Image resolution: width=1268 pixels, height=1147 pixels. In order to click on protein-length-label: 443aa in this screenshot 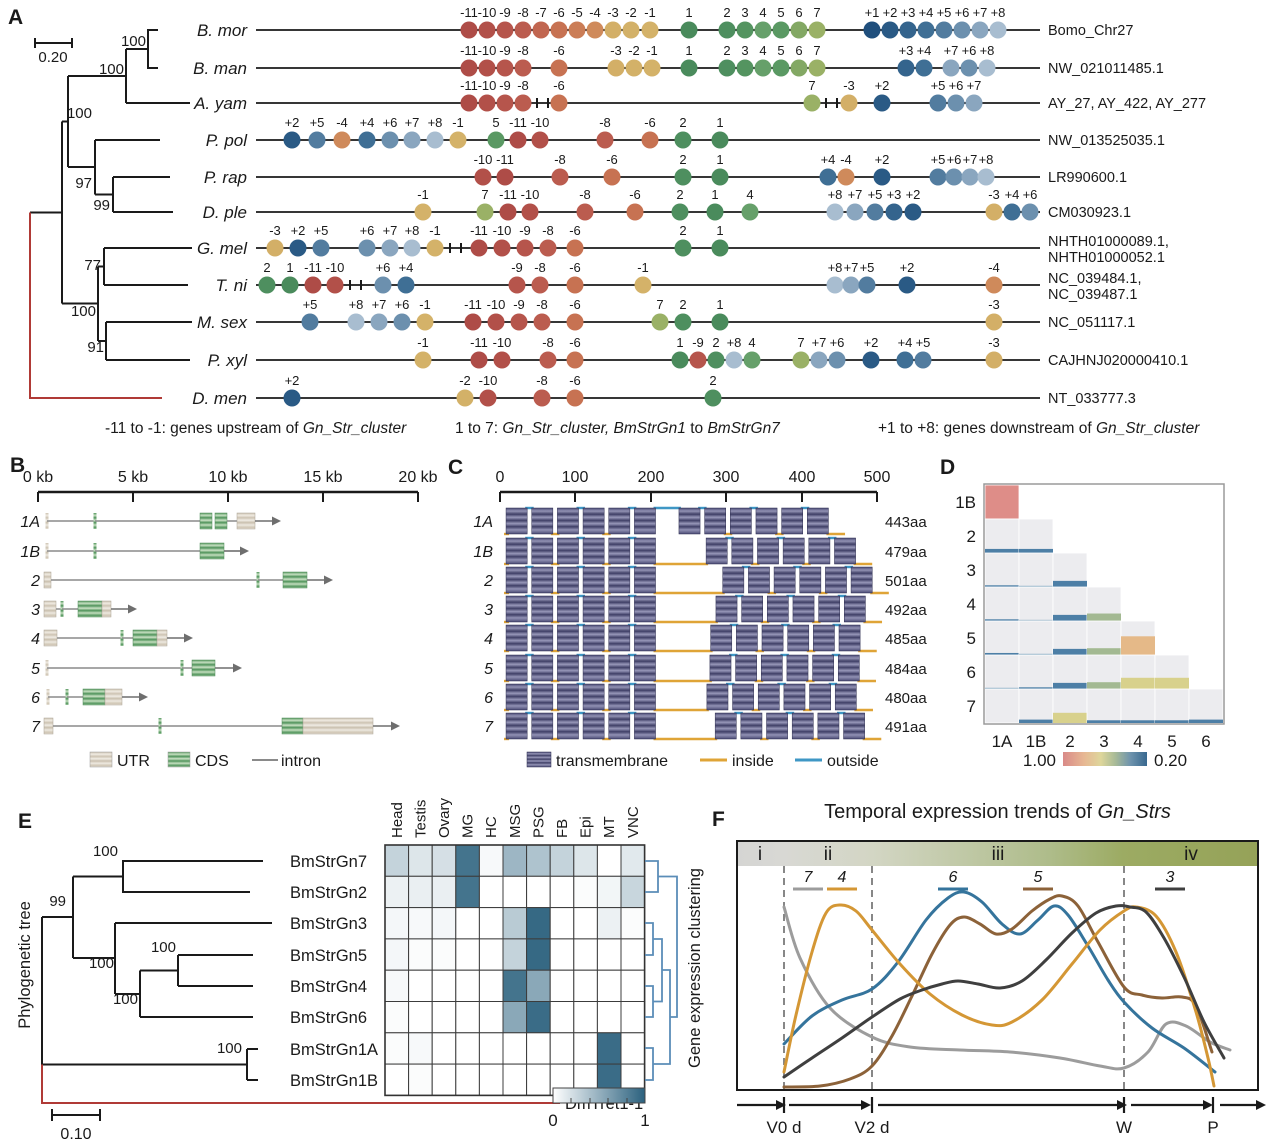, I will do `click(906, 522)`.